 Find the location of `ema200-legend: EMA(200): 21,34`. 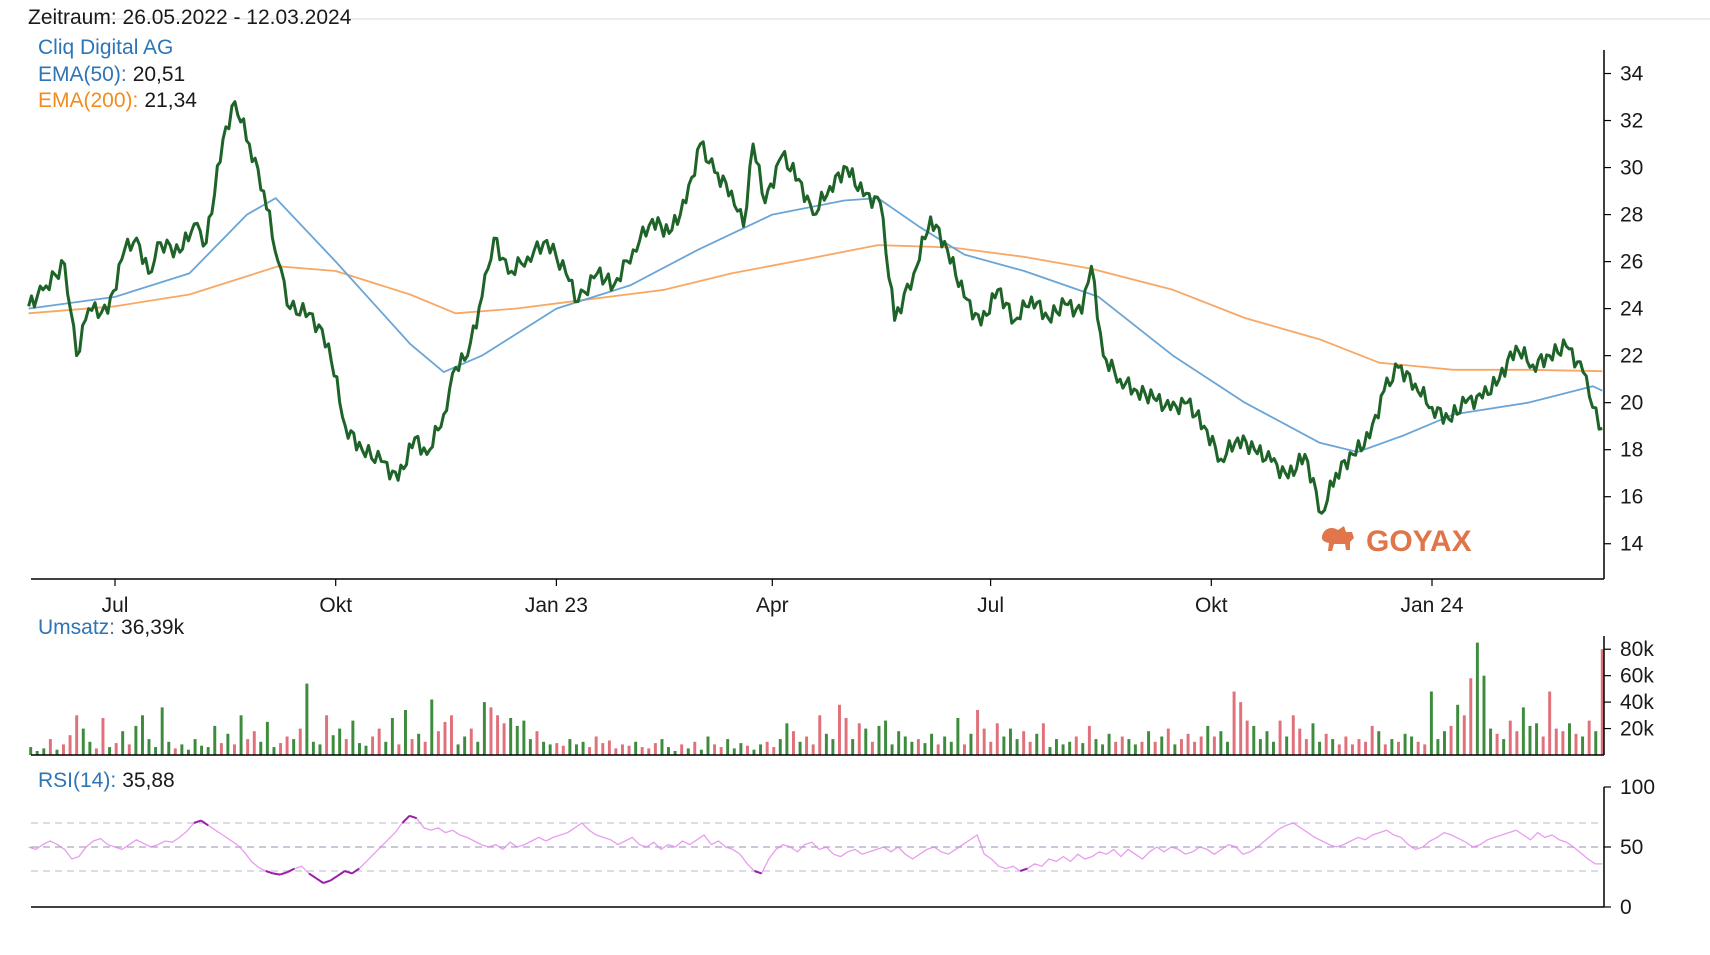

ema200-legend: EMA(200): 21,34 is located at coordinates (117, 100).